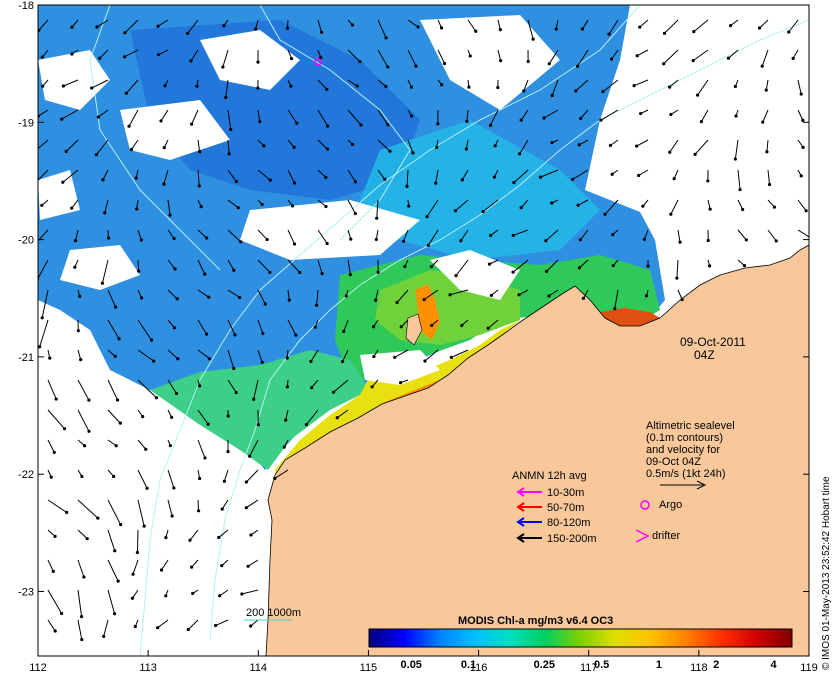 Image resolution: width=840 pixels, height=680 pixels. I want to click on legend-item-argo: Argo, so click(661, 505).